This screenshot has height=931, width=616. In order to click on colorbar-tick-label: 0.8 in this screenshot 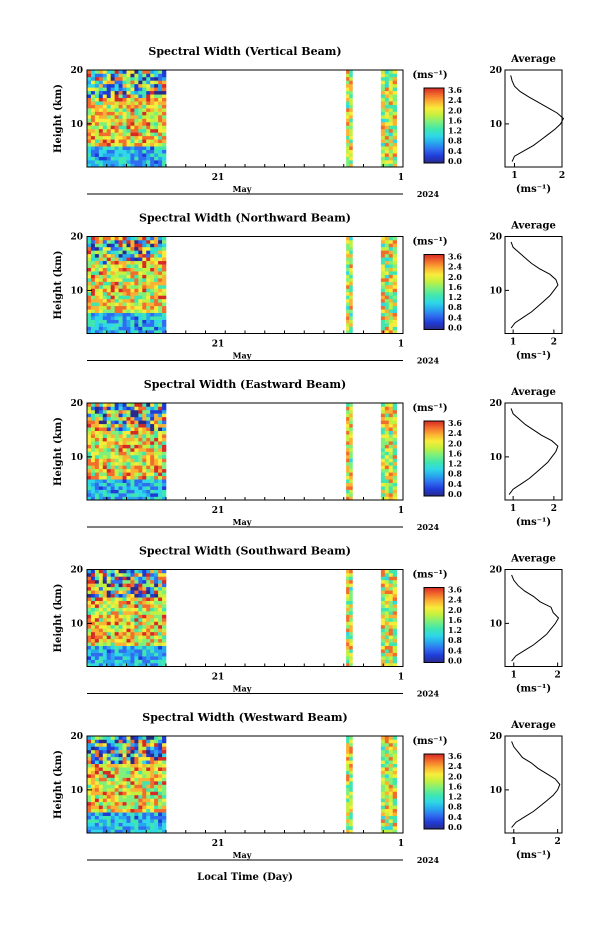, I will do `click(455, 474)`.